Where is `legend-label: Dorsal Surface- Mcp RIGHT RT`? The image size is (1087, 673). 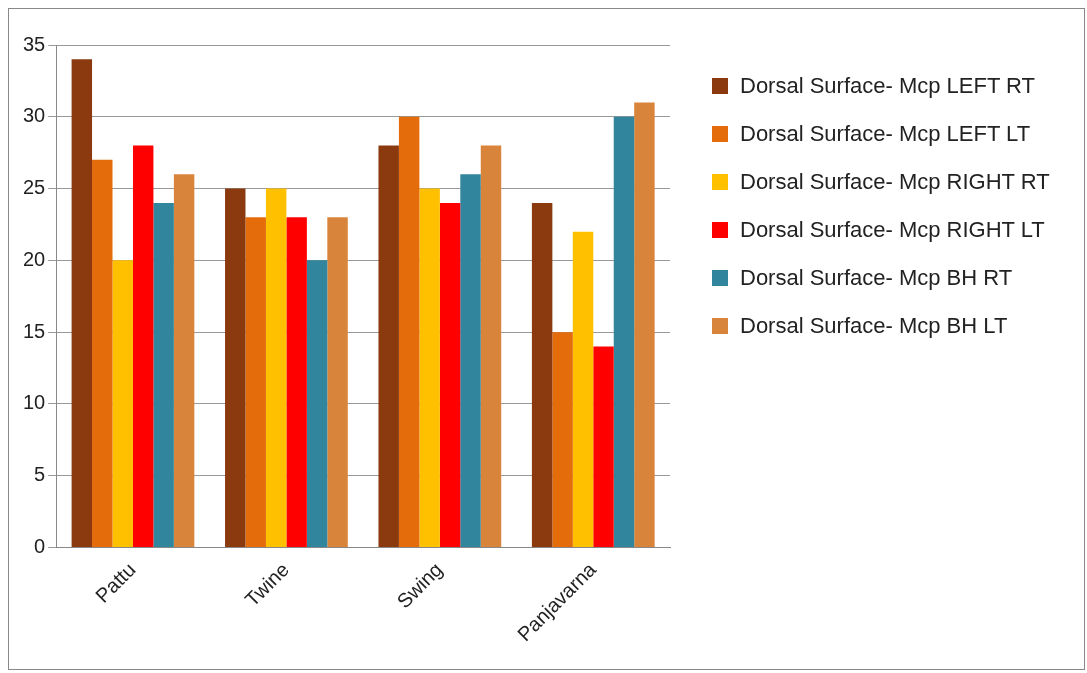 legend-label: Dorsal Surface- Mcp RIGHT RT is located at coordinates (895, 182).